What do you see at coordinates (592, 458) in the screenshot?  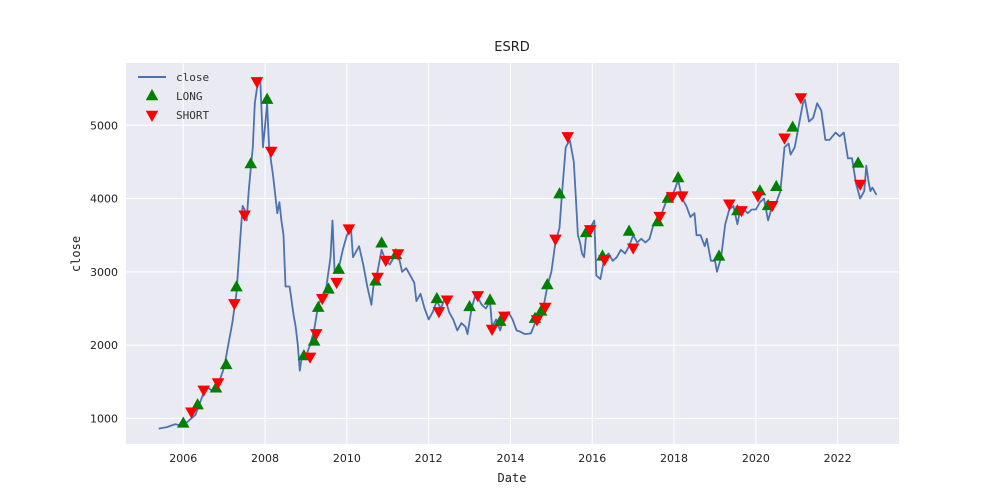 I see `x-tick-label: 2016` at bounding box center [592, 458].